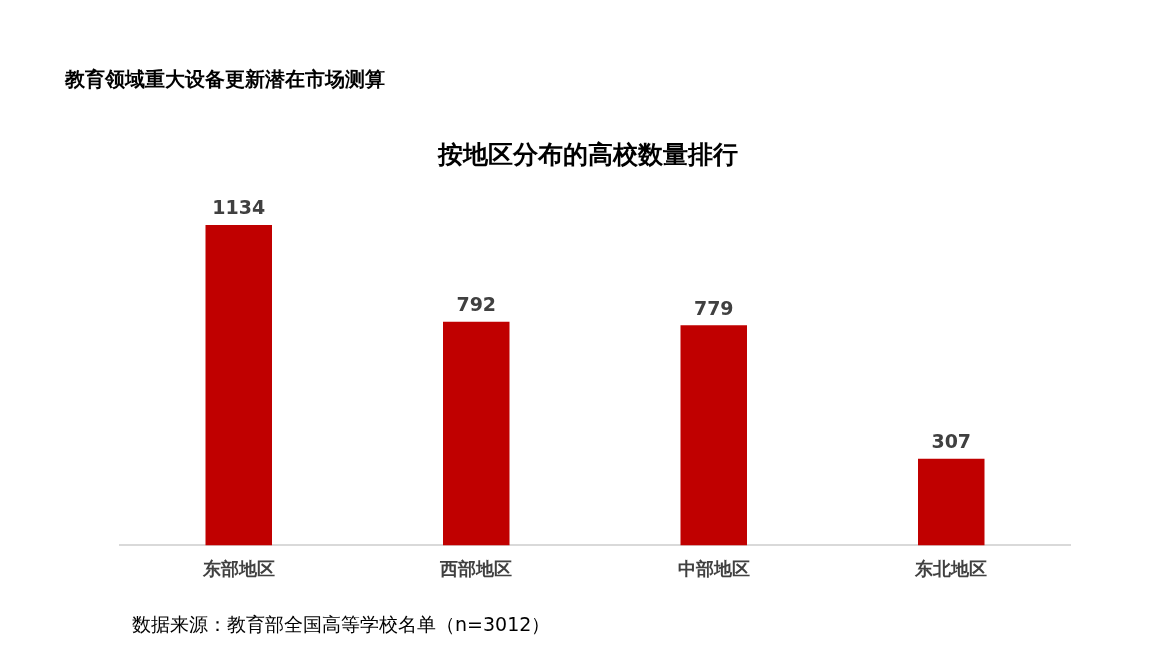 The width and height of the screenshot is (1176, 659). I want to click on x-tick-label: 东部地区, so click(238, 568).